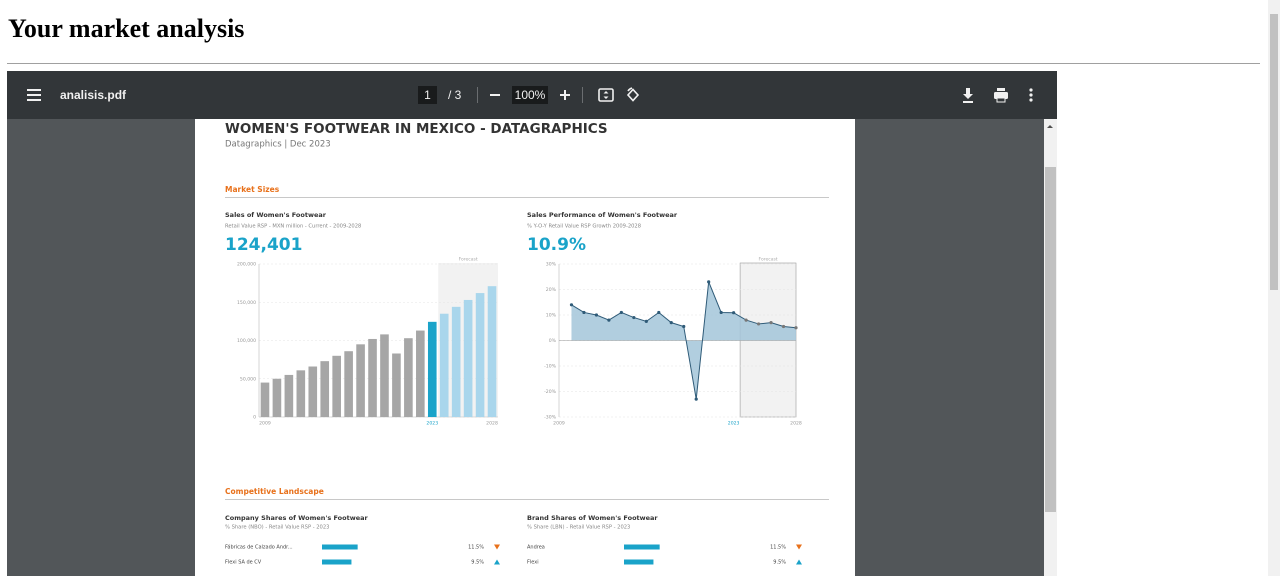  Describe the element at coordinates (768, 260) in the screenshot. I see `forecast-label: Forecast` at that location.